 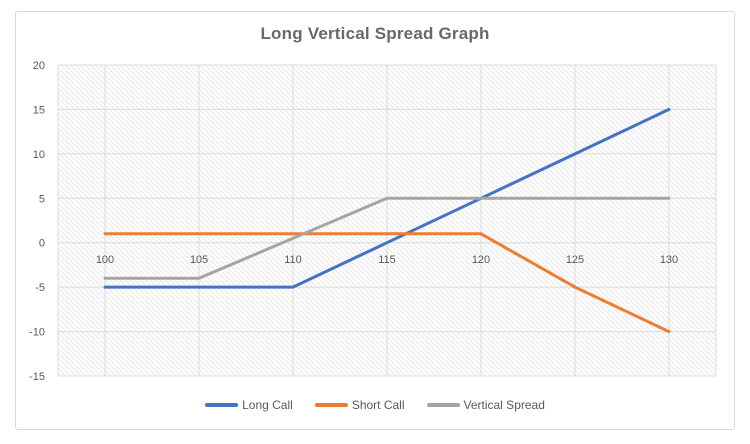 What do you see at coordinates (293, 260) in the screenshot?
I see `x-axis-tick-label: 110` at bounding box center [293, 260].